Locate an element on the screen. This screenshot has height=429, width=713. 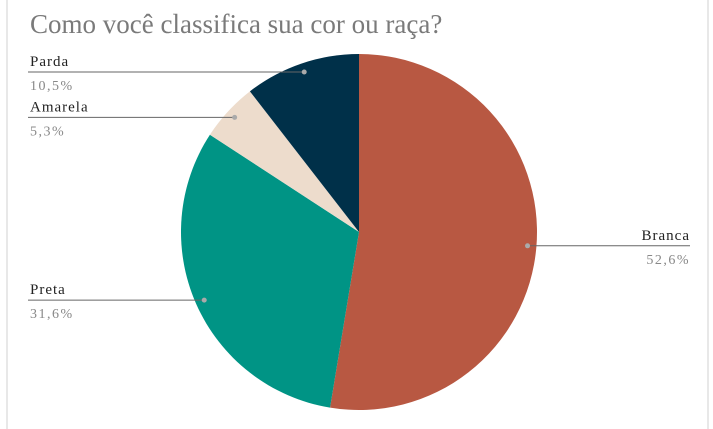
slice-value: 52,6% is located at coordinates (668, 260).